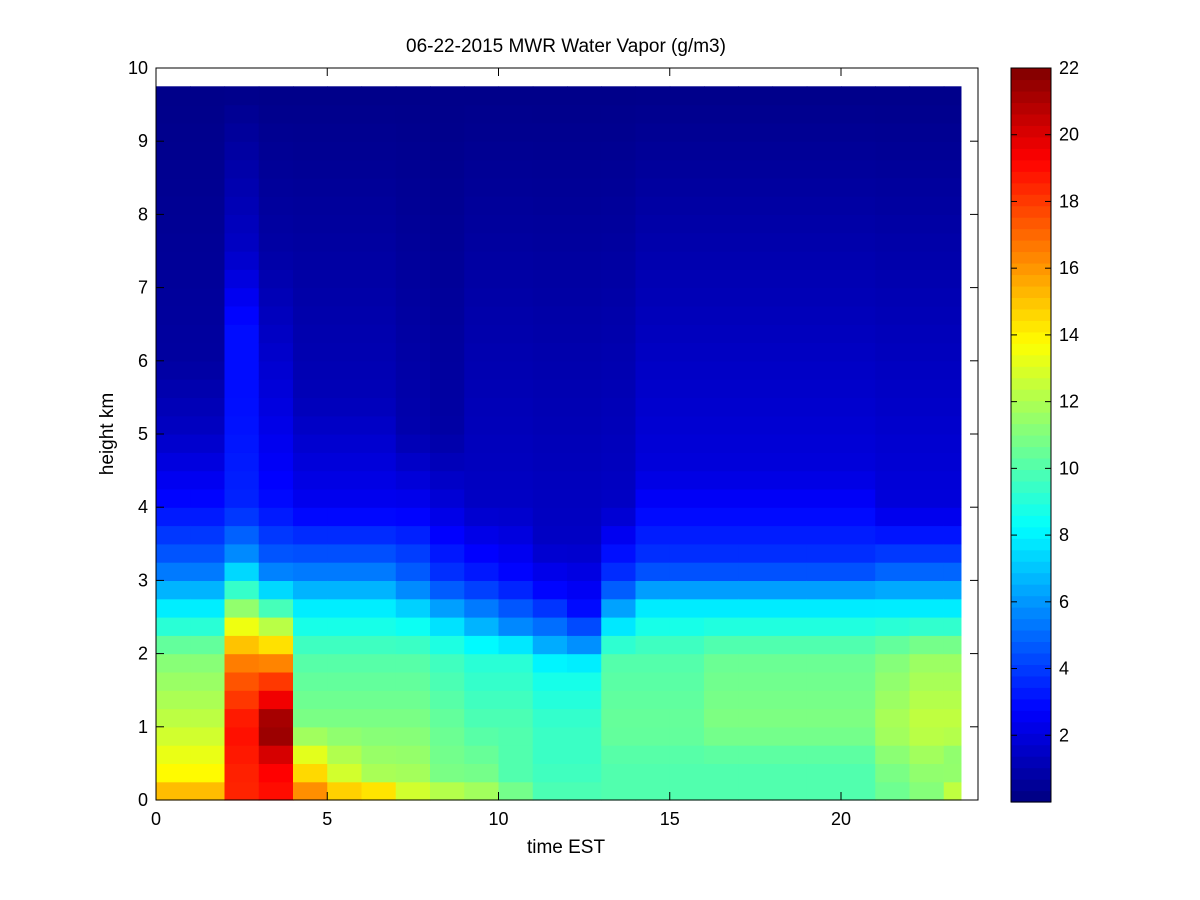 This screenshot has height=900, width=1200. Describe the element at coordinates (841, 819) in the screenshot. I see `x-tick-label: 20` at that location.